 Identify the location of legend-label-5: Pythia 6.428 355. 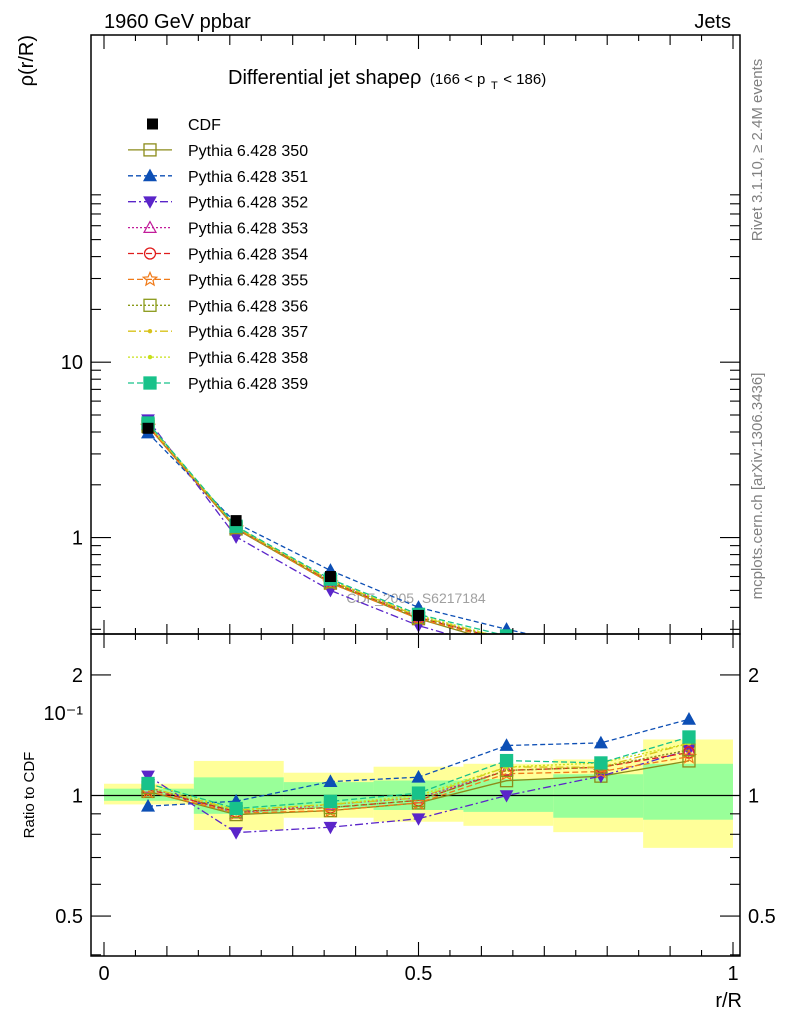
(248, 280).